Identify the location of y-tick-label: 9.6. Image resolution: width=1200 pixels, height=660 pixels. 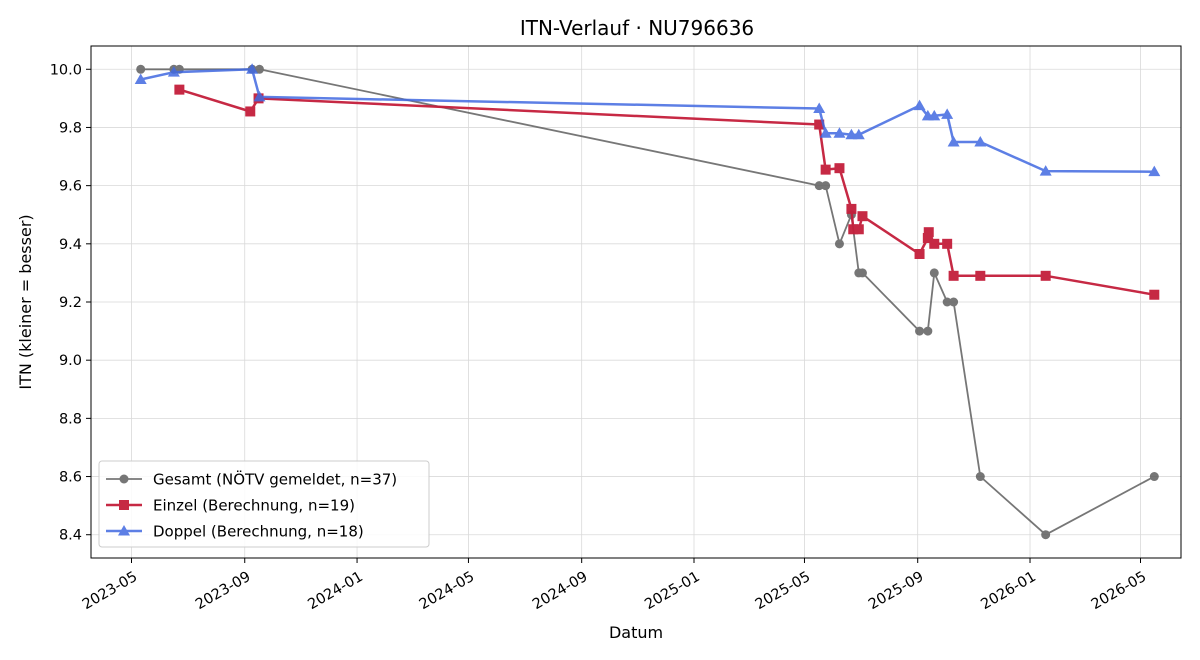
(70, 187).